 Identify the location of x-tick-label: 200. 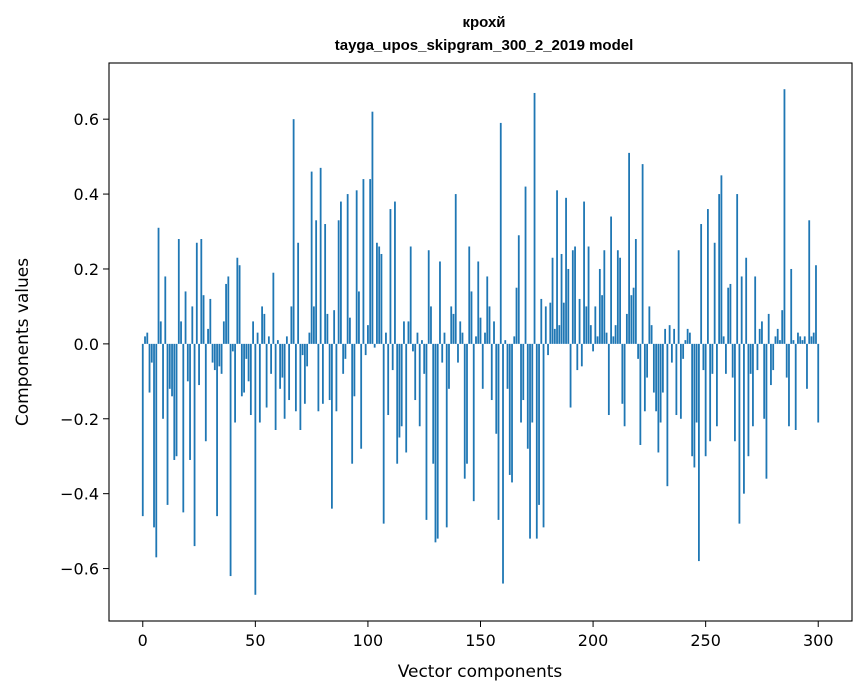
(593, 640).